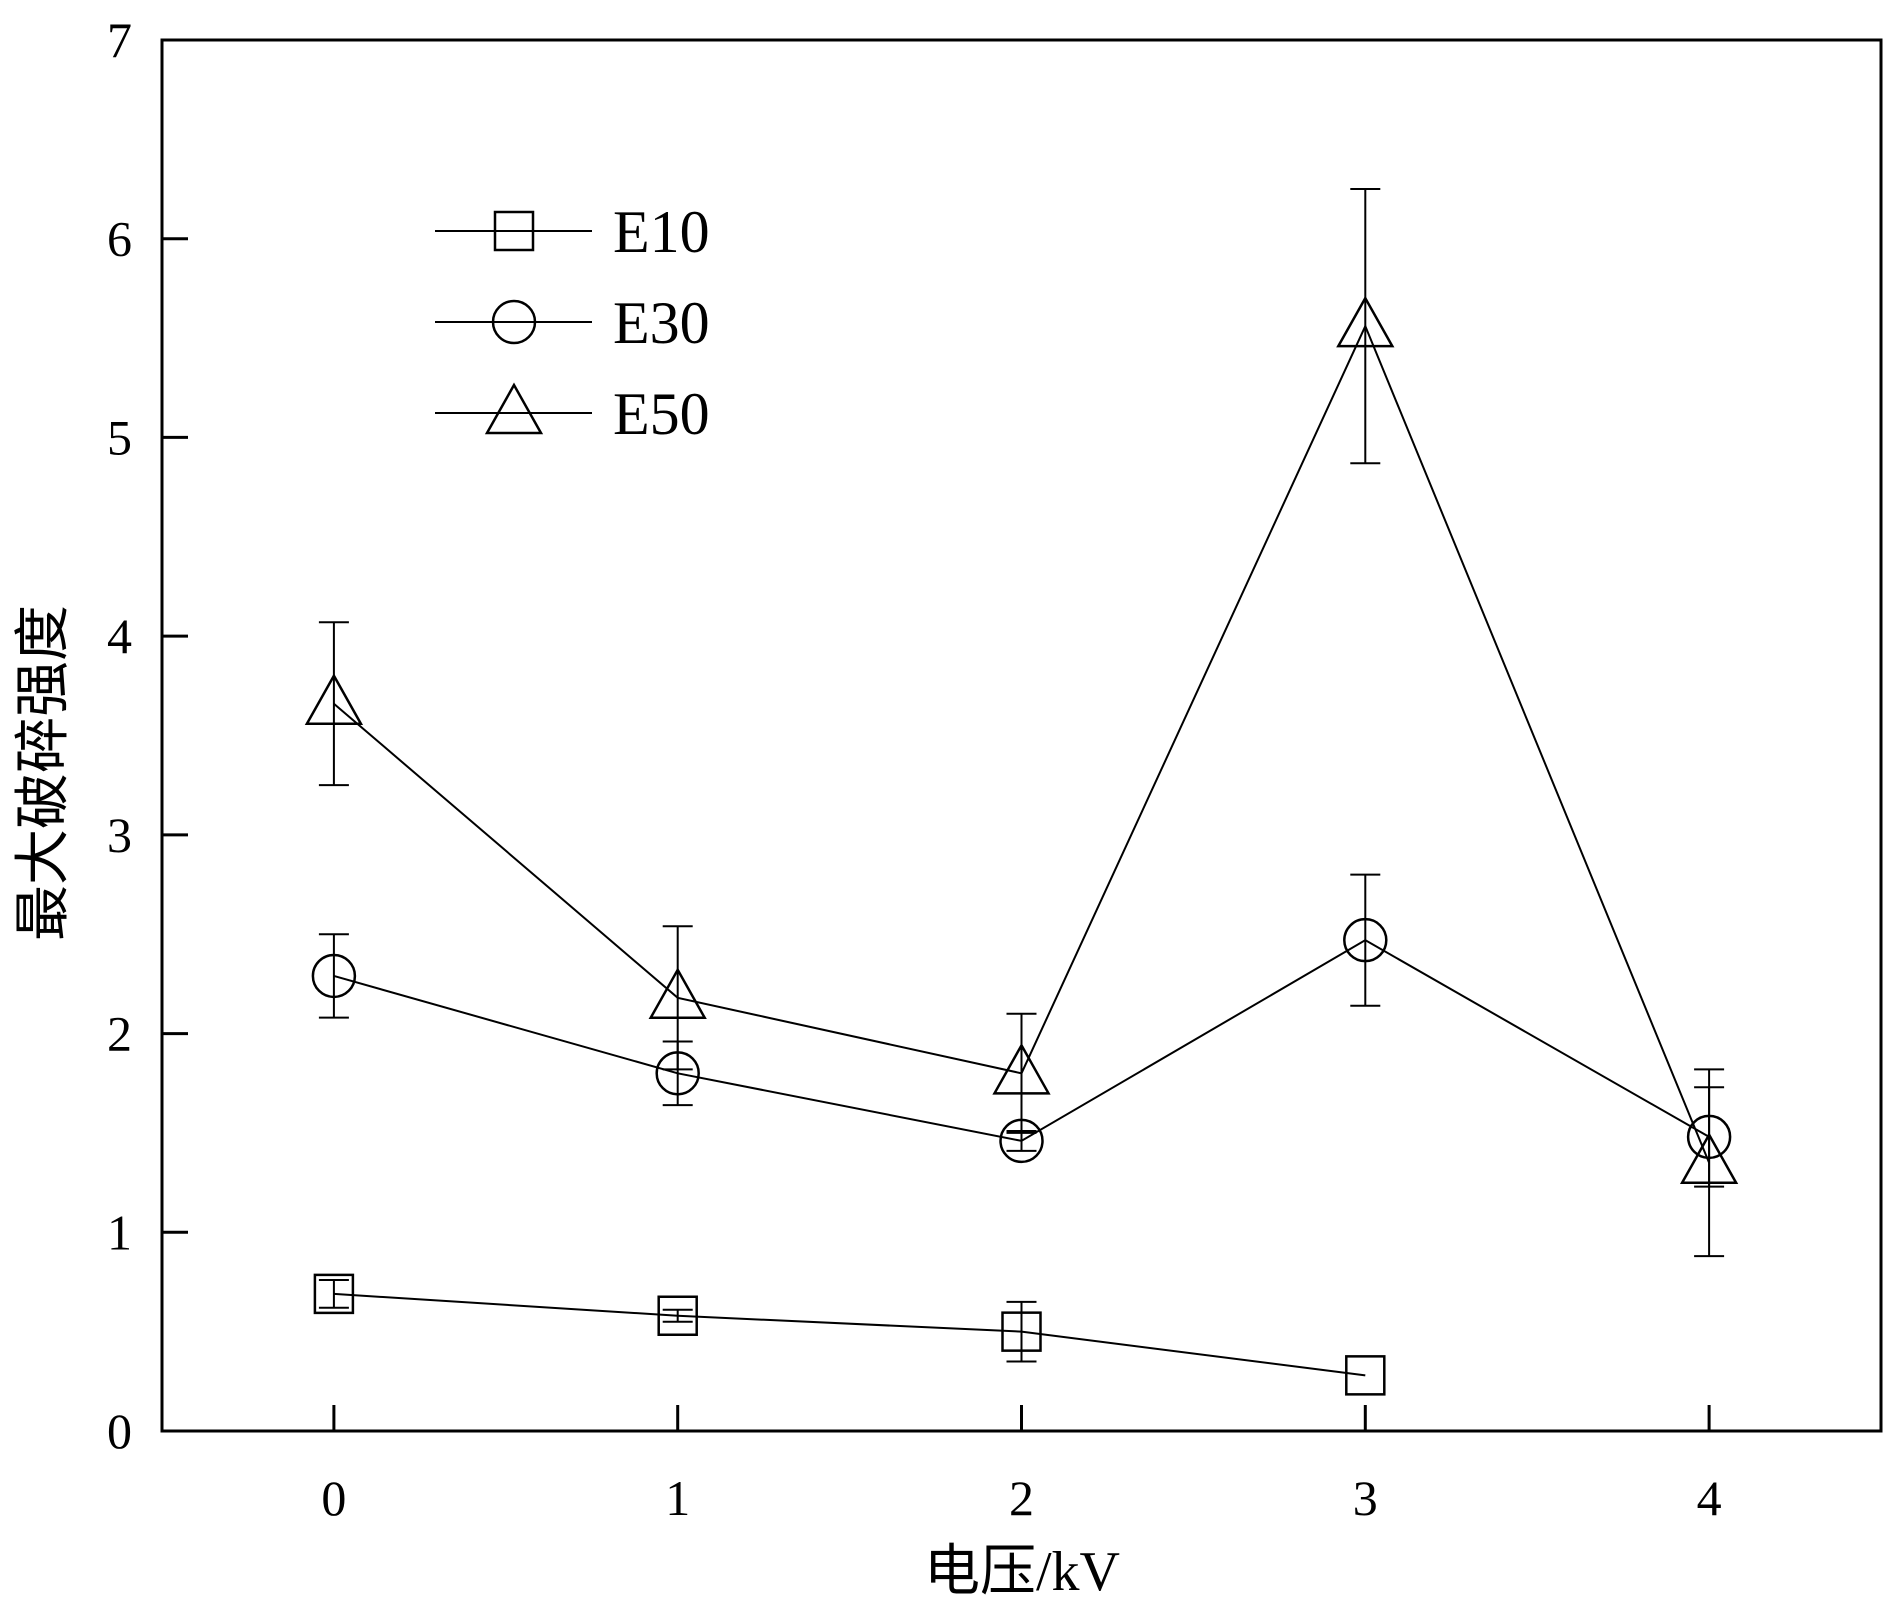 This screenshot has height=1606, width=1889. I want to click on y-tick-label: 1, so click(119, 1232).